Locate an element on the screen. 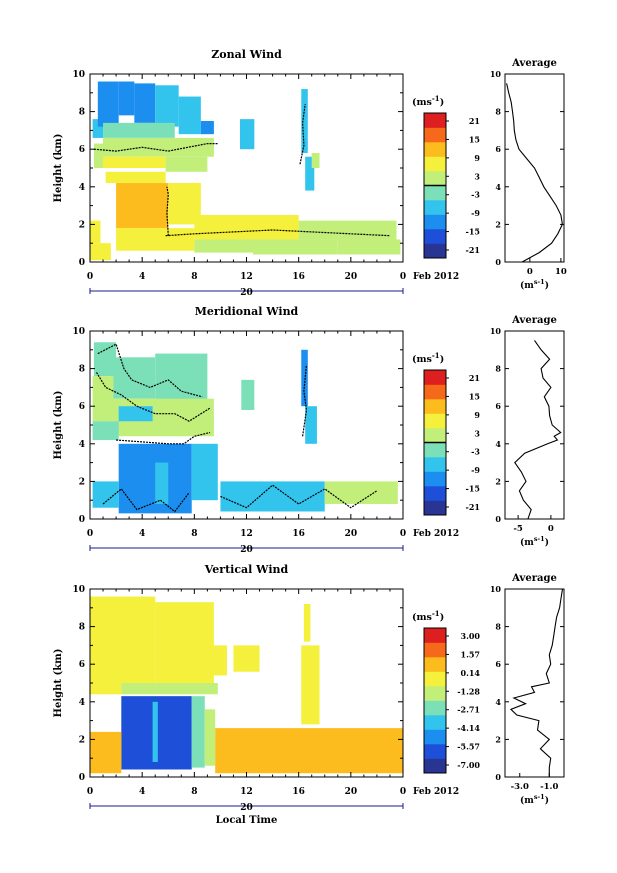 This screenshot has width=617, height=873. x-tick-label: 8 is located at coordinates (194, 792).